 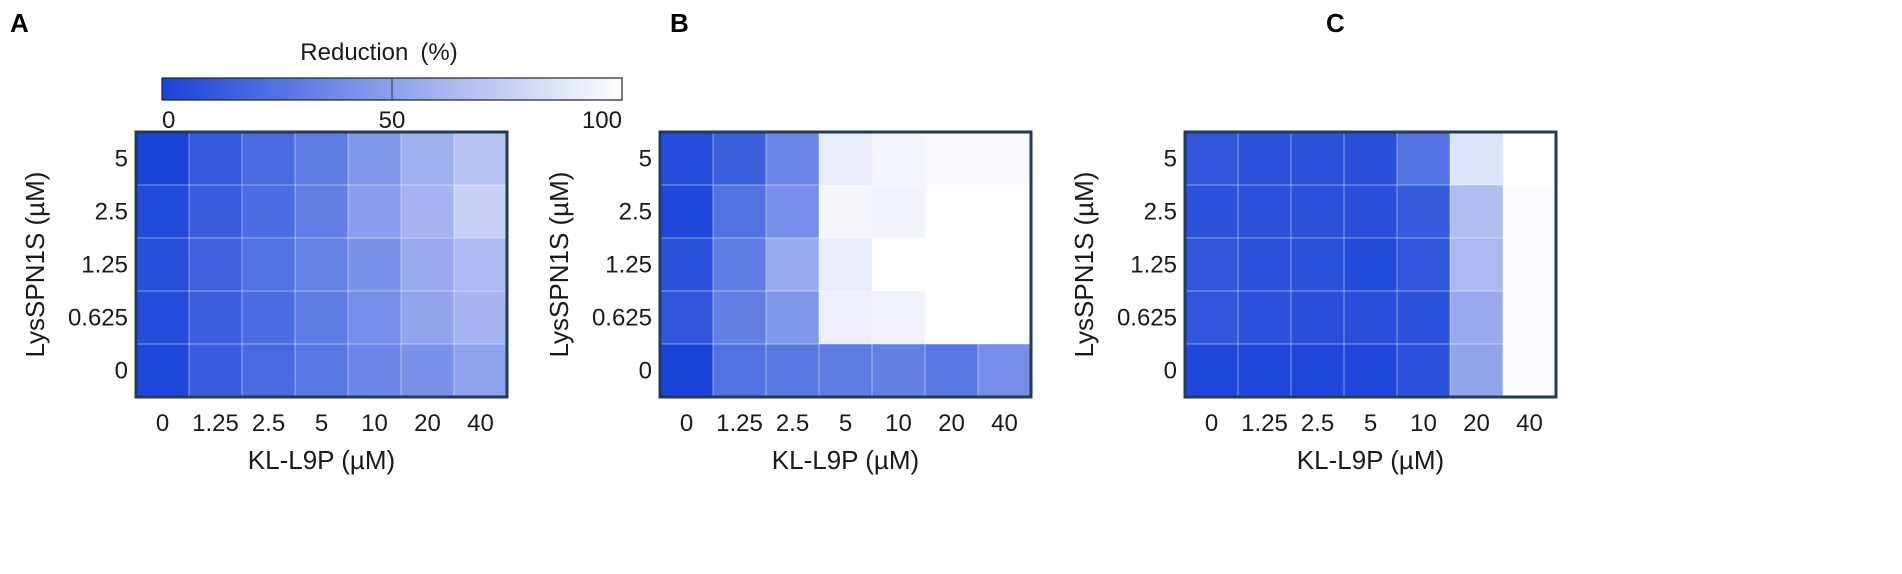 What do you see at coordinates (602, 120) in the screenshot?
I see `colorbar-tick-100: 100` at bounding box center [602, 120].